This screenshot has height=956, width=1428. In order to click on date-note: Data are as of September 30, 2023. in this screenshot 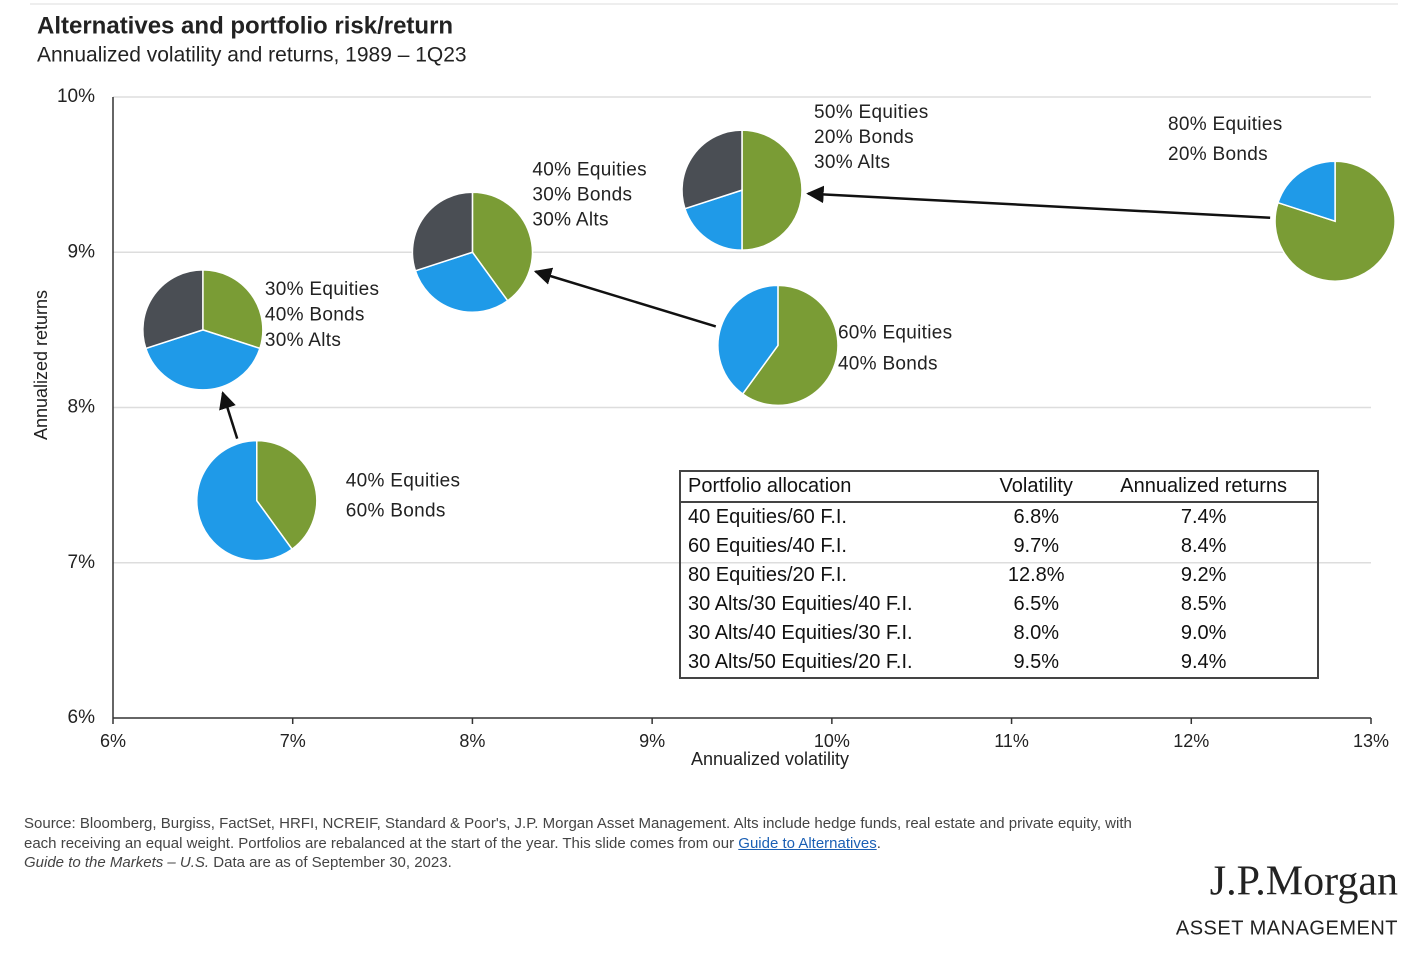, I will do `click(332, 862)`.